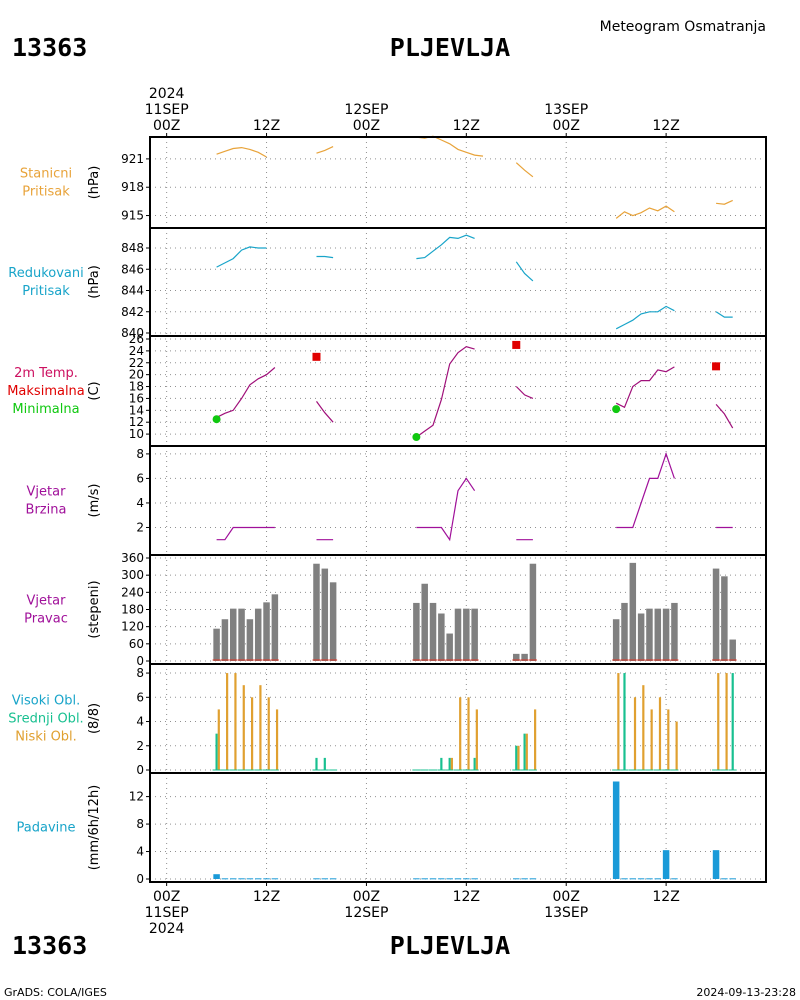  What do you see at coordinates (46, 701) in the screenshot?
I see `panel-label: Visoki Obl.` at bounding box center [46, 701].